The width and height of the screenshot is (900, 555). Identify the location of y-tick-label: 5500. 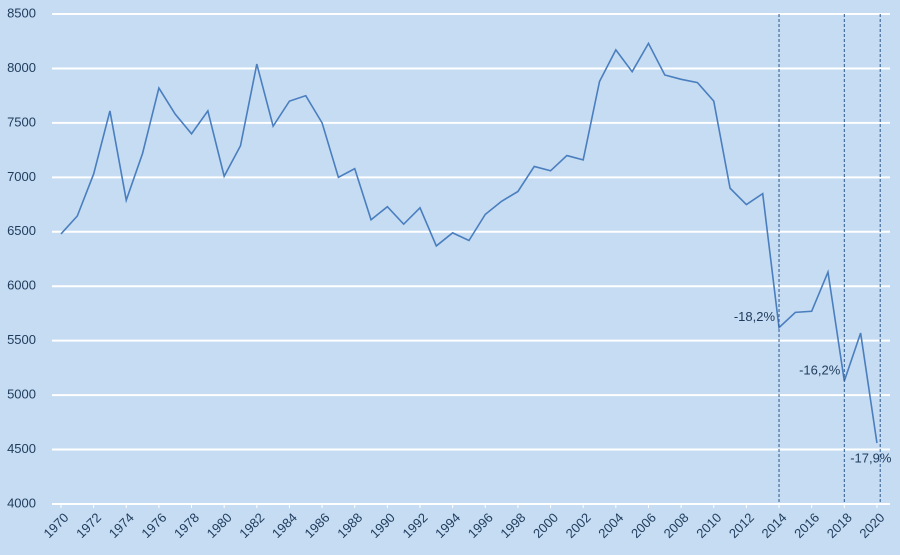
(21, 339).